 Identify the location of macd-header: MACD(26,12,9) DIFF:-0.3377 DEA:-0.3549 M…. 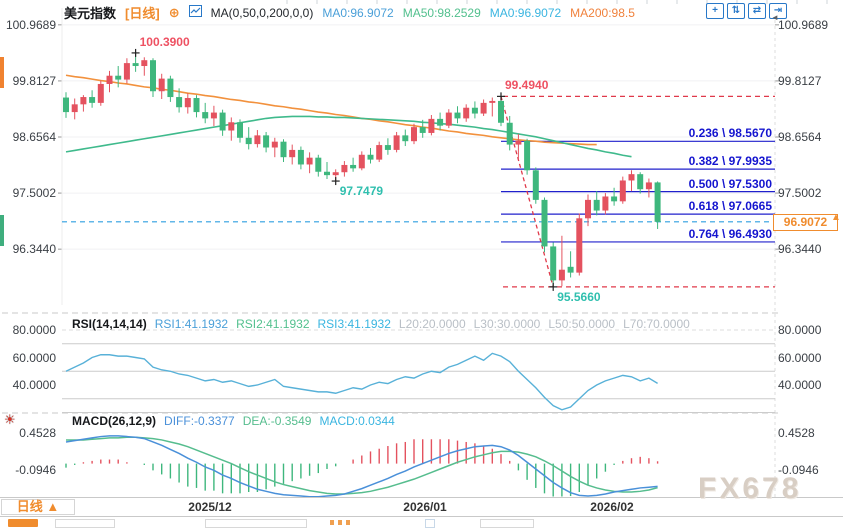
(233, 421).